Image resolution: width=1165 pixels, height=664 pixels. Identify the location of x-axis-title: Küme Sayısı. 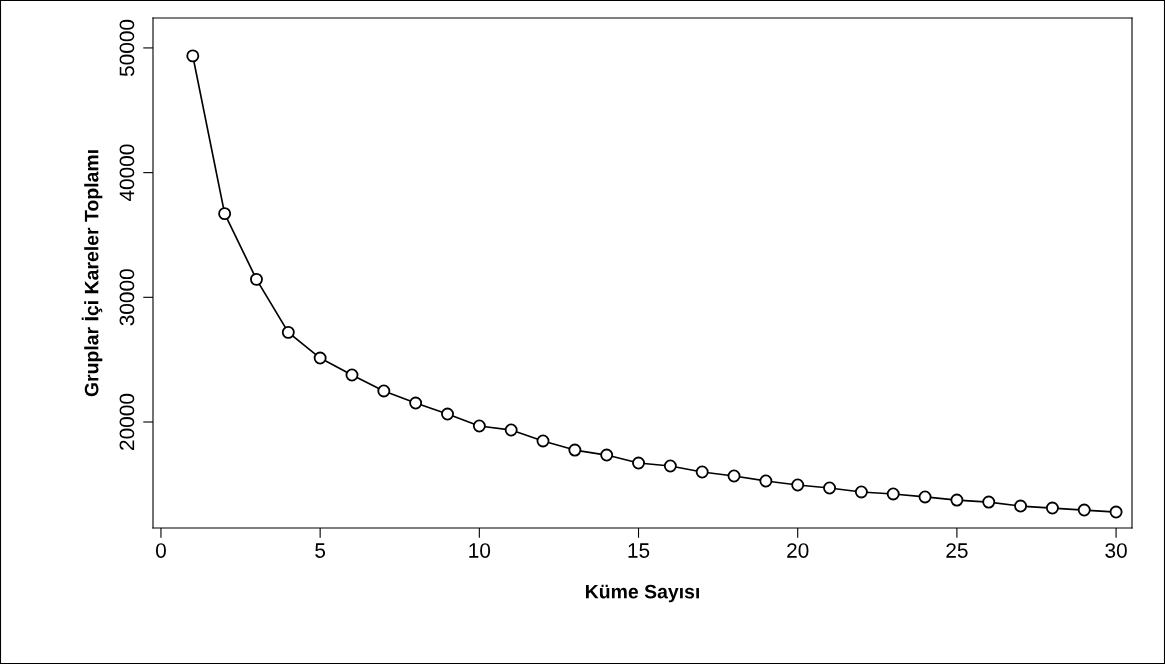
(642, 593).